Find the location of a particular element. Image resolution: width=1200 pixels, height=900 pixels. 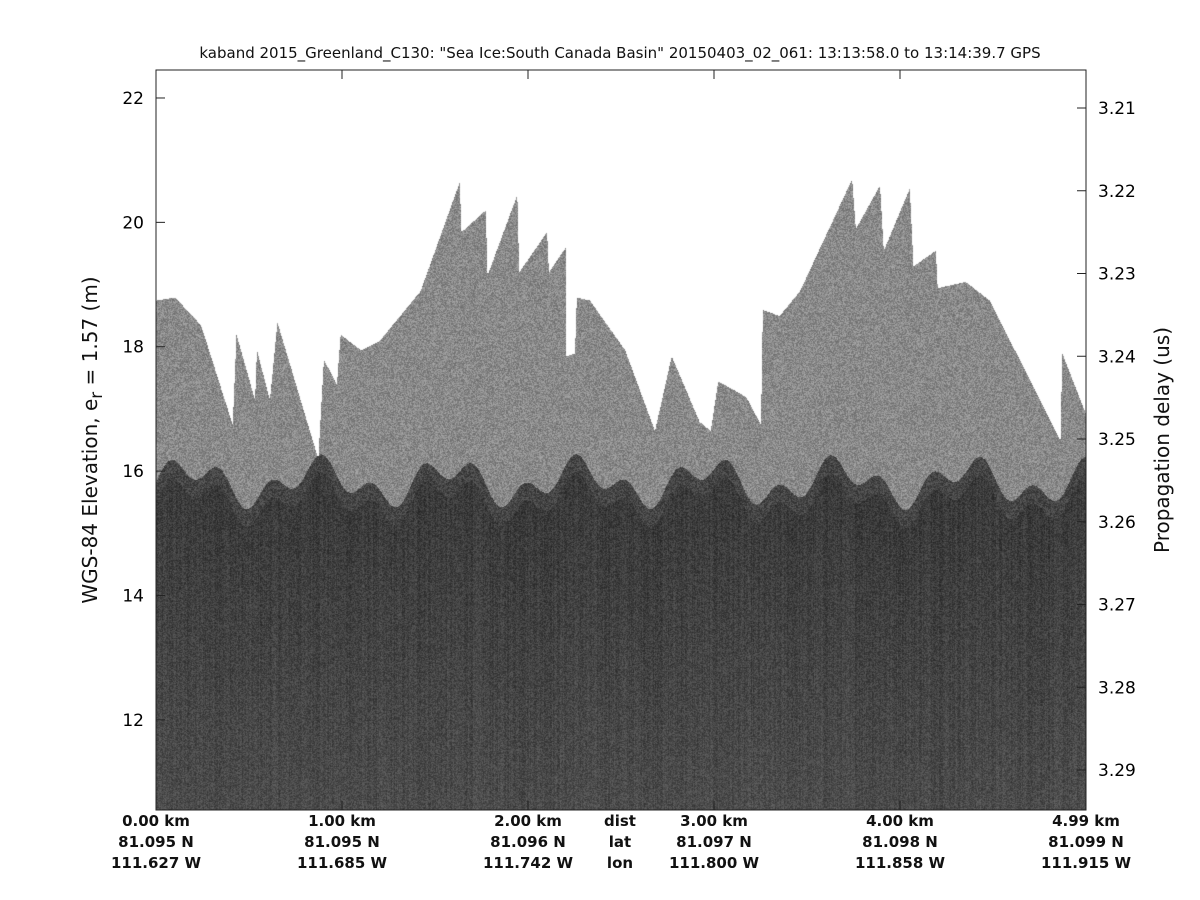

y-axis-label: WGS-84 Elevation, er = 1.57 (m) is located at coordinates (92, 439).